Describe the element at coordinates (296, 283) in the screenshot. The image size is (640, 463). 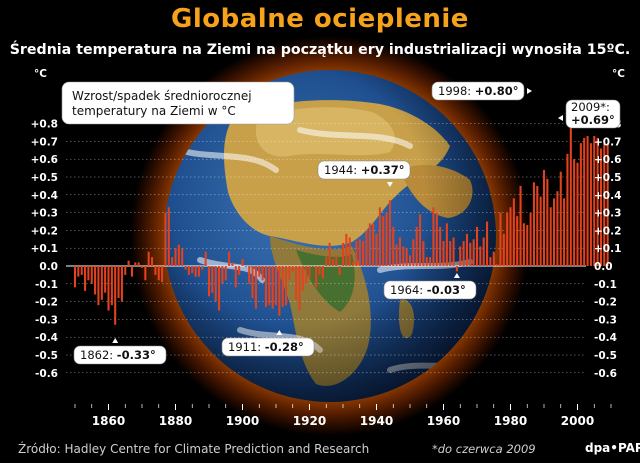
I see `bar-1916` at that location.